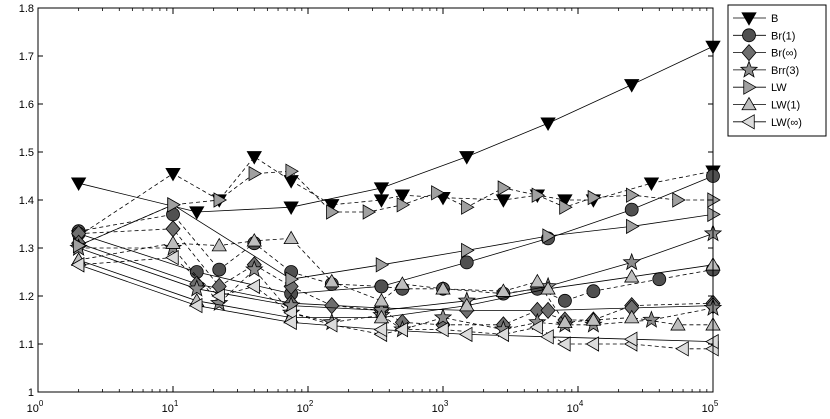 The width and height of the screenshot is (830, 419). Describe the element at coordinates (716, 403) in the screenshot. I see `x-tick-exponent: 5` at that location.